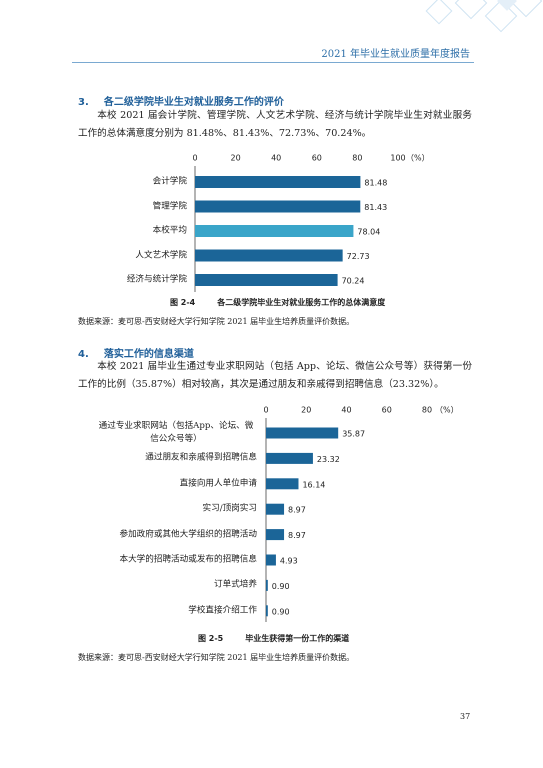  Describe the element at coordinates (156, 279) in the screenshot. I see `category-label: 经济与统计学院` at that location.